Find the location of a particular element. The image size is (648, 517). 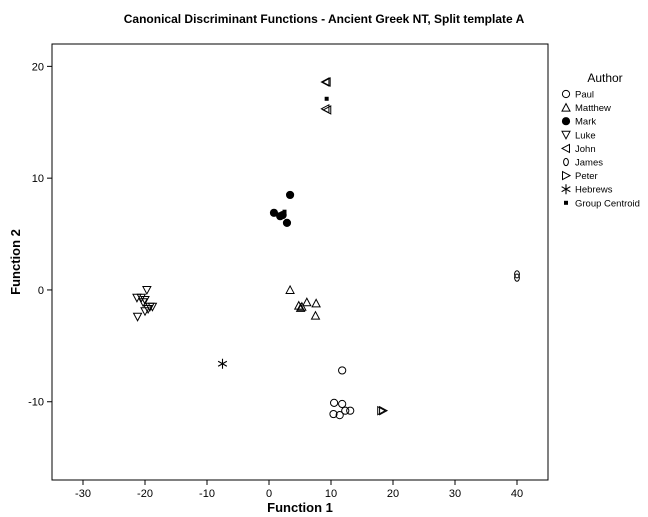

y-tick-label: 0 is located at coordinates (41, 291).